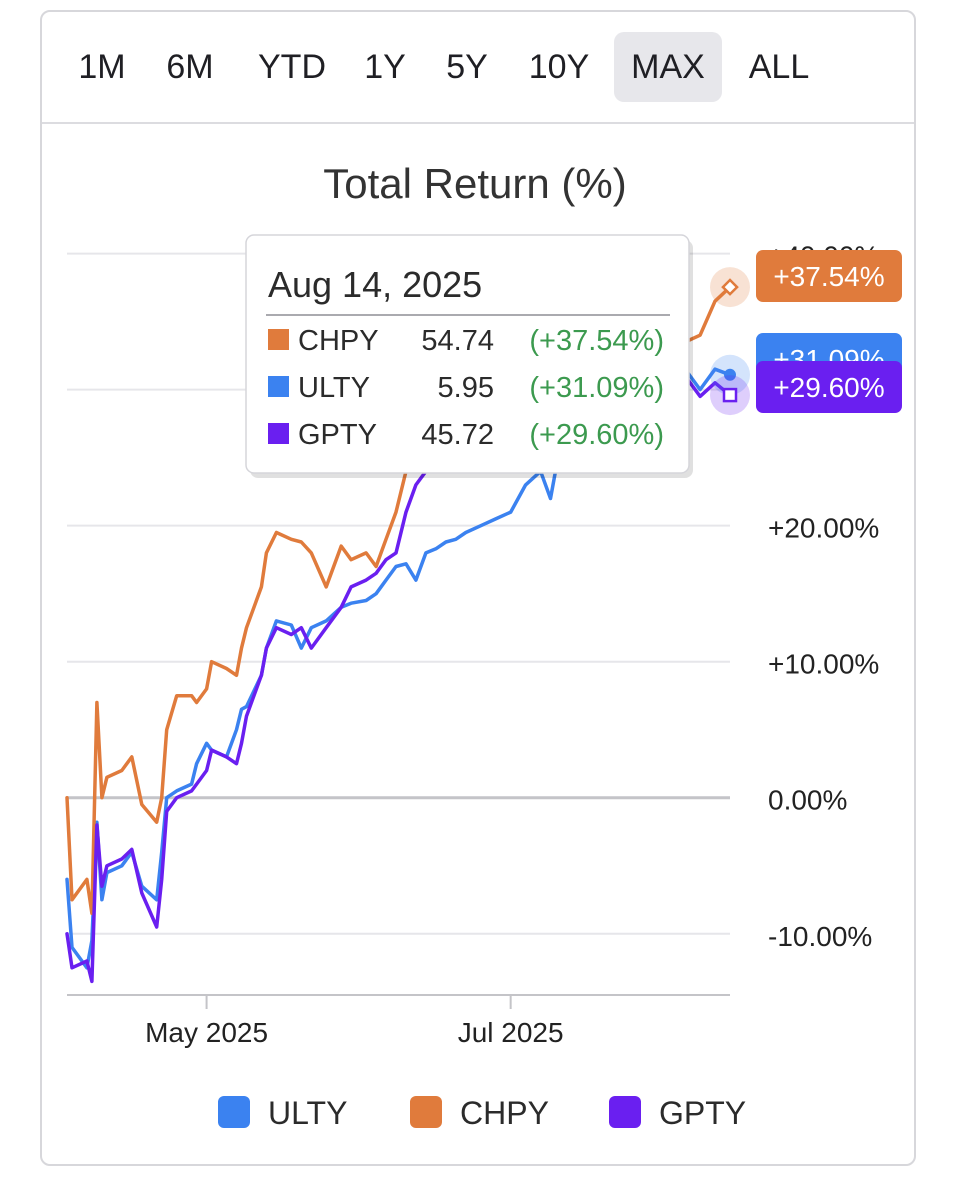 This screenshot has width=958, height=1200. Describe the element at coordinates (730, 395) in the screenshot. I see `end-marker-gpty` at that location.